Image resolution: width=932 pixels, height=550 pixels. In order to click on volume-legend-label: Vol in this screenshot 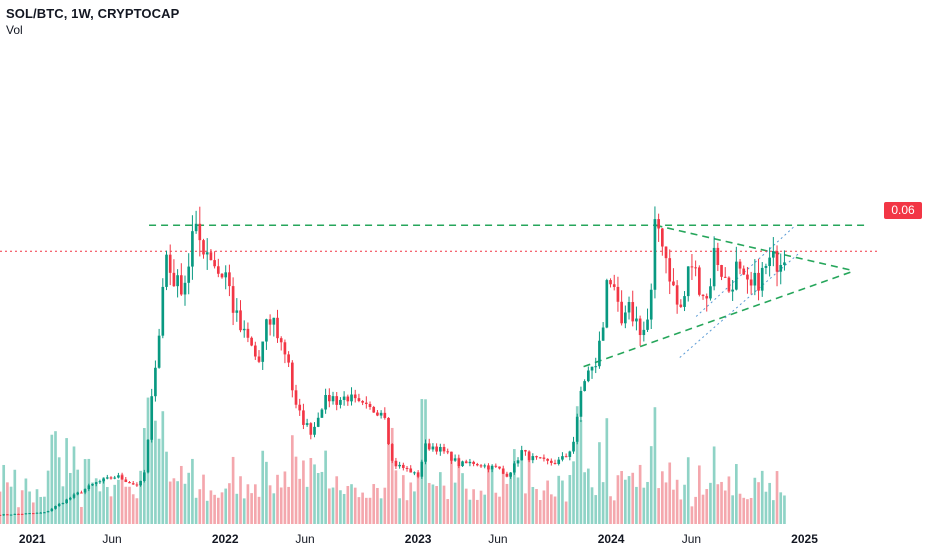, I will do `click(14, 30)`.